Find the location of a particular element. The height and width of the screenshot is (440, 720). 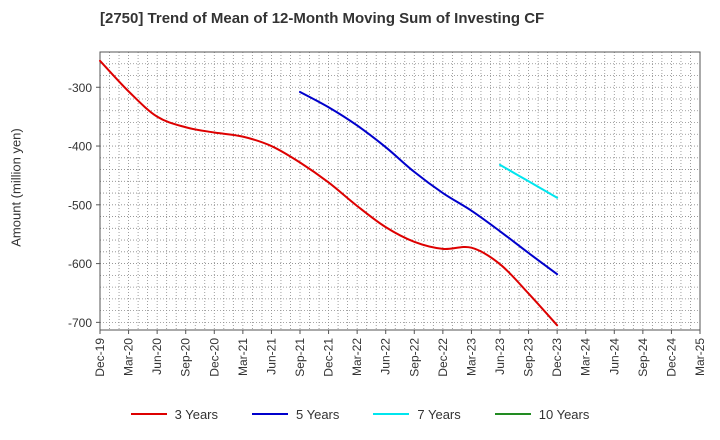

x-tick-label: Dec-22 is located at coordinates (443, 357).